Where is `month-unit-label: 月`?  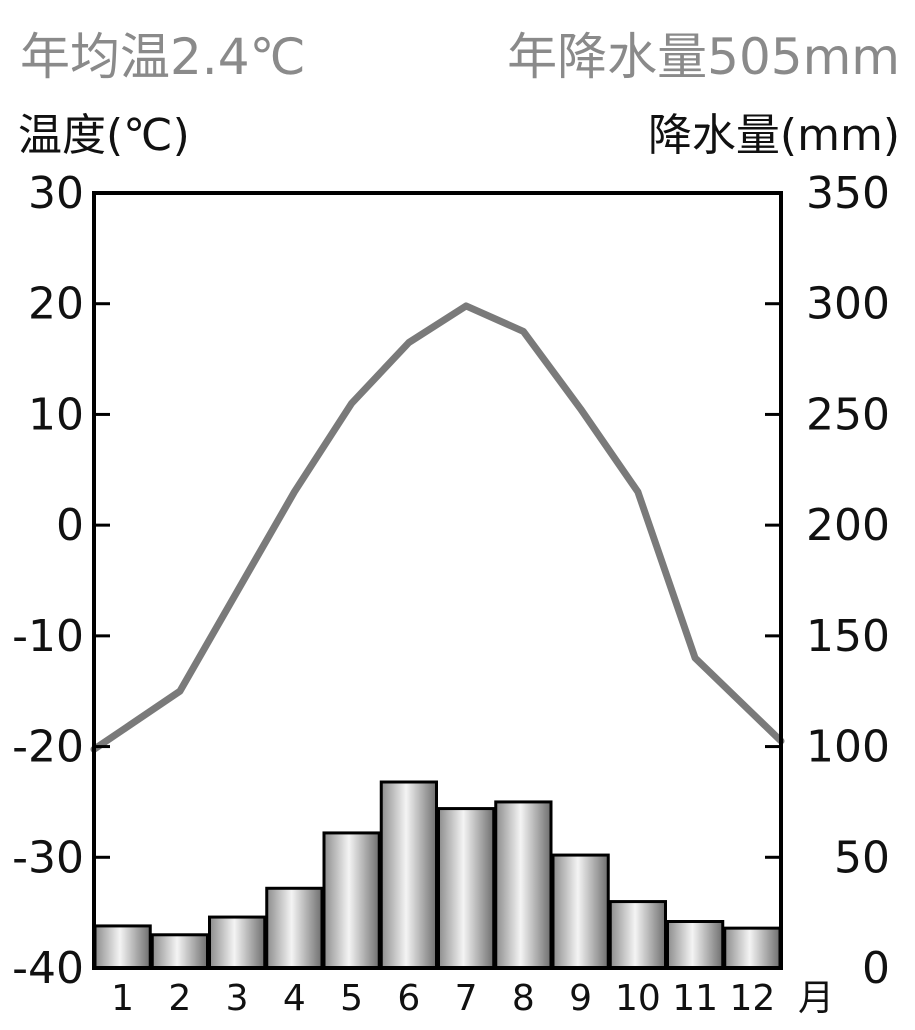
month-unit-label: 月 is located at coordinates (816, 998).